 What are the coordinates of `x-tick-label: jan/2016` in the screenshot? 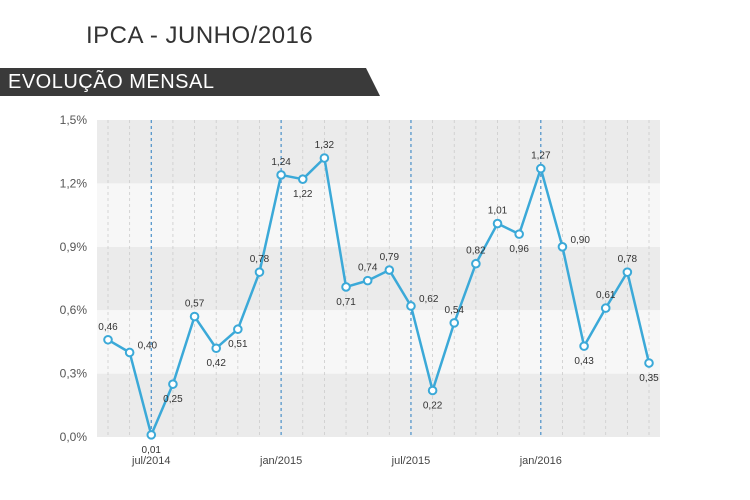 It's located at (540, 461).